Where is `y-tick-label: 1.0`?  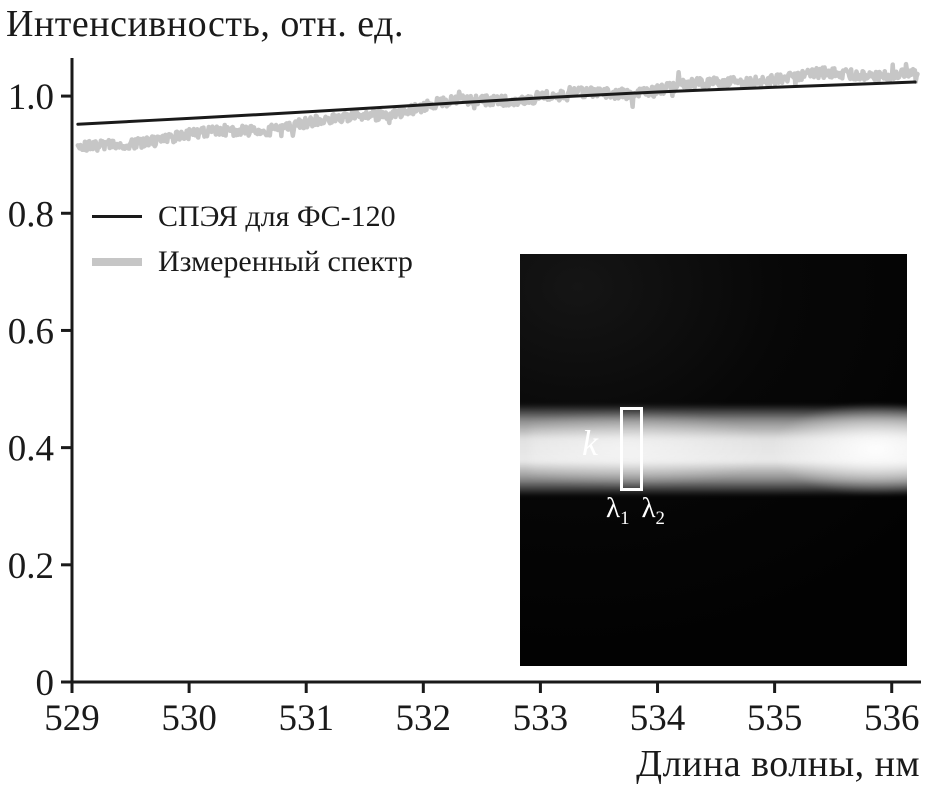
y-tick-label: 1.0 is located at coordinates (31, 97).